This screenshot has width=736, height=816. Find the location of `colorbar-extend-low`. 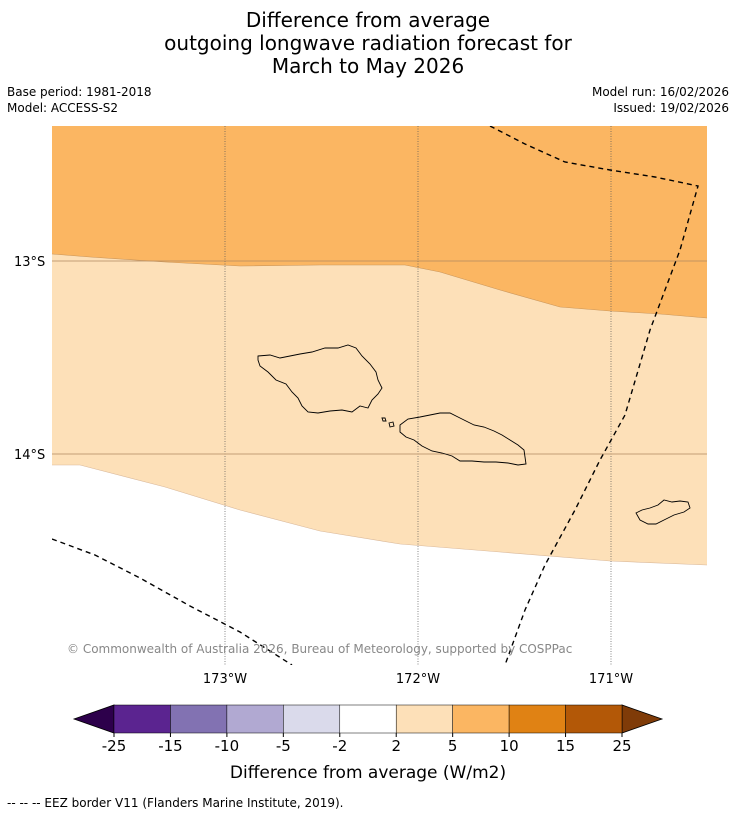

colorbar-extend-low is located at coordinates (93, 719).